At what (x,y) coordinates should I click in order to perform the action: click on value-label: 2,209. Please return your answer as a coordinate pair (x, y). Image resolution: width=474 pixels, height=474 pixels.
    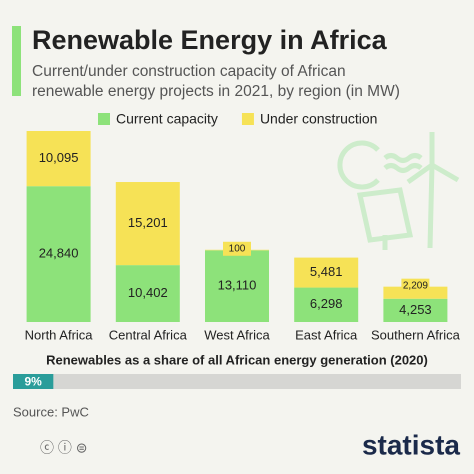
    Looking at the image, I should click on (415, 285).